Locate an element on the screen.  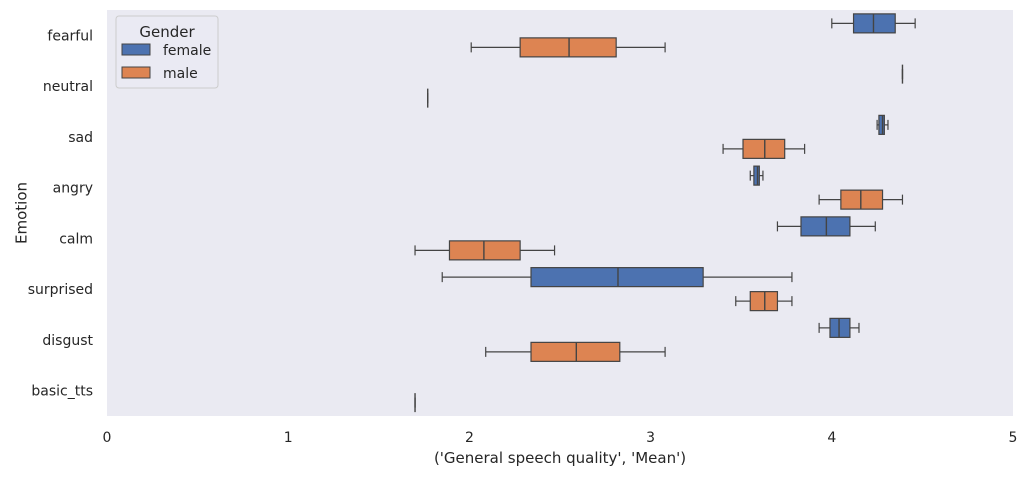
box-disgust-male is located at coordinates (575, 351).